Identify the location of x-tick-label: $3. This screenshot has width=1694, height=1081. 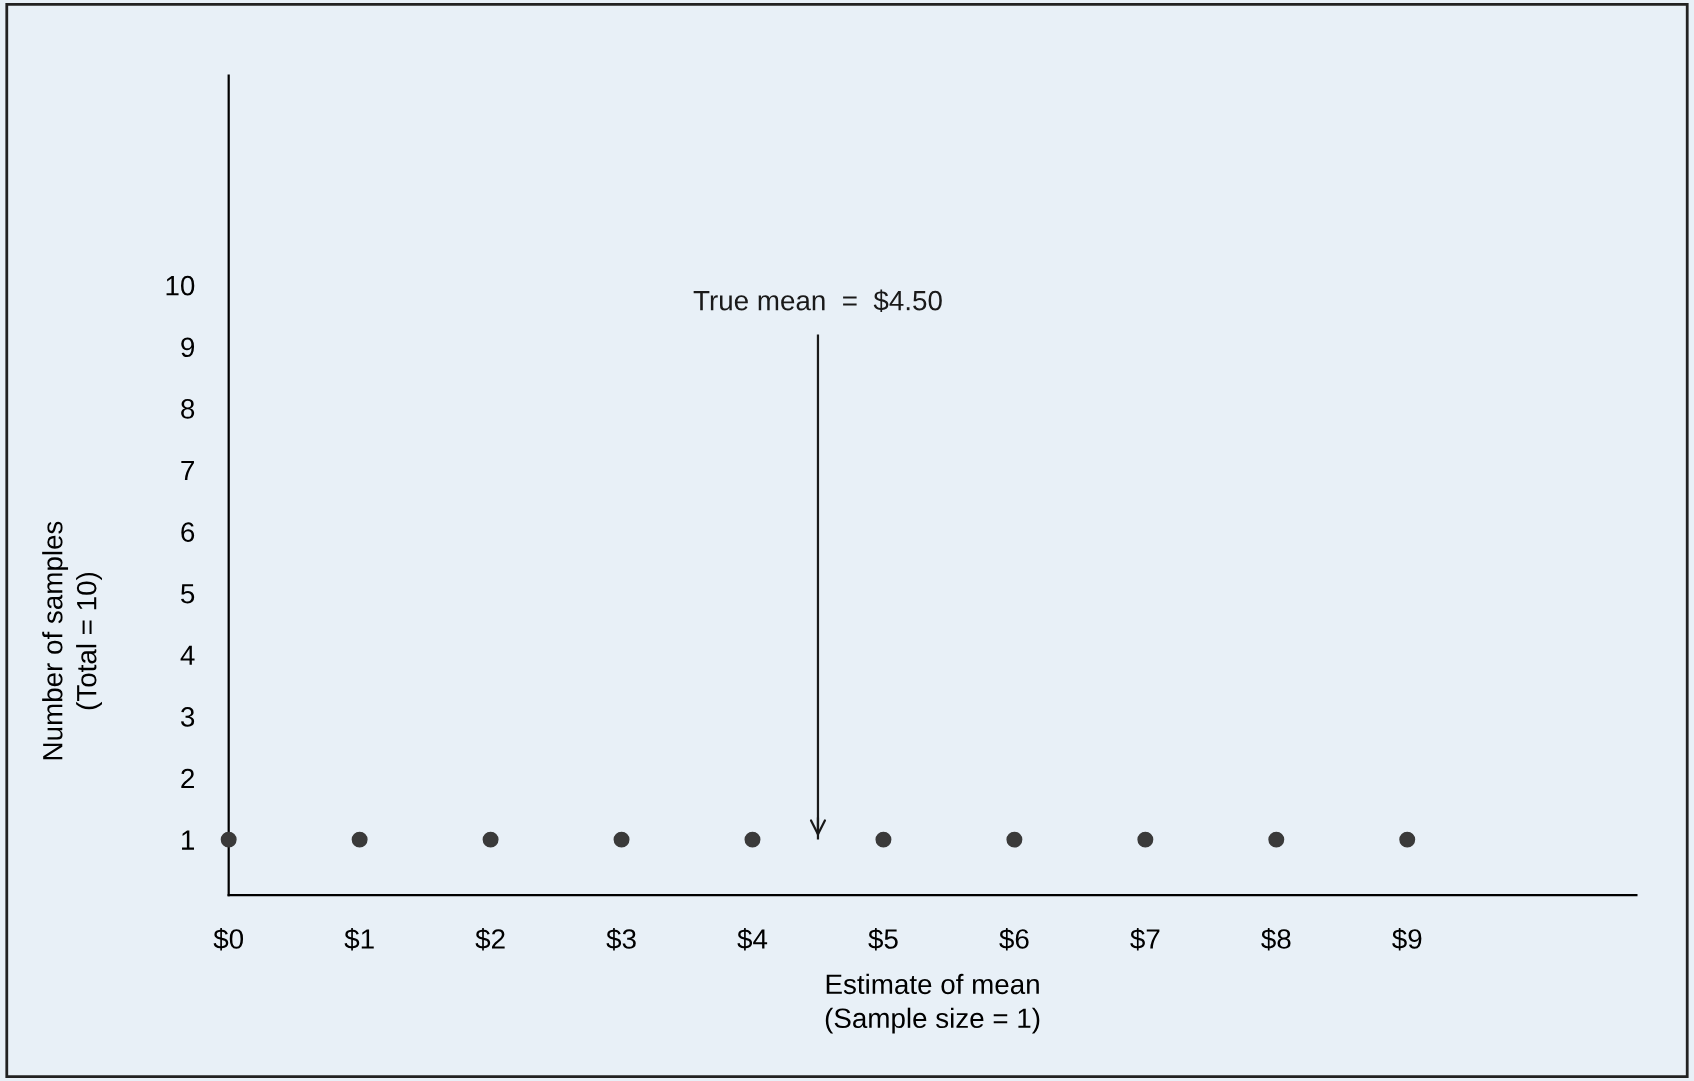
(621, 939).